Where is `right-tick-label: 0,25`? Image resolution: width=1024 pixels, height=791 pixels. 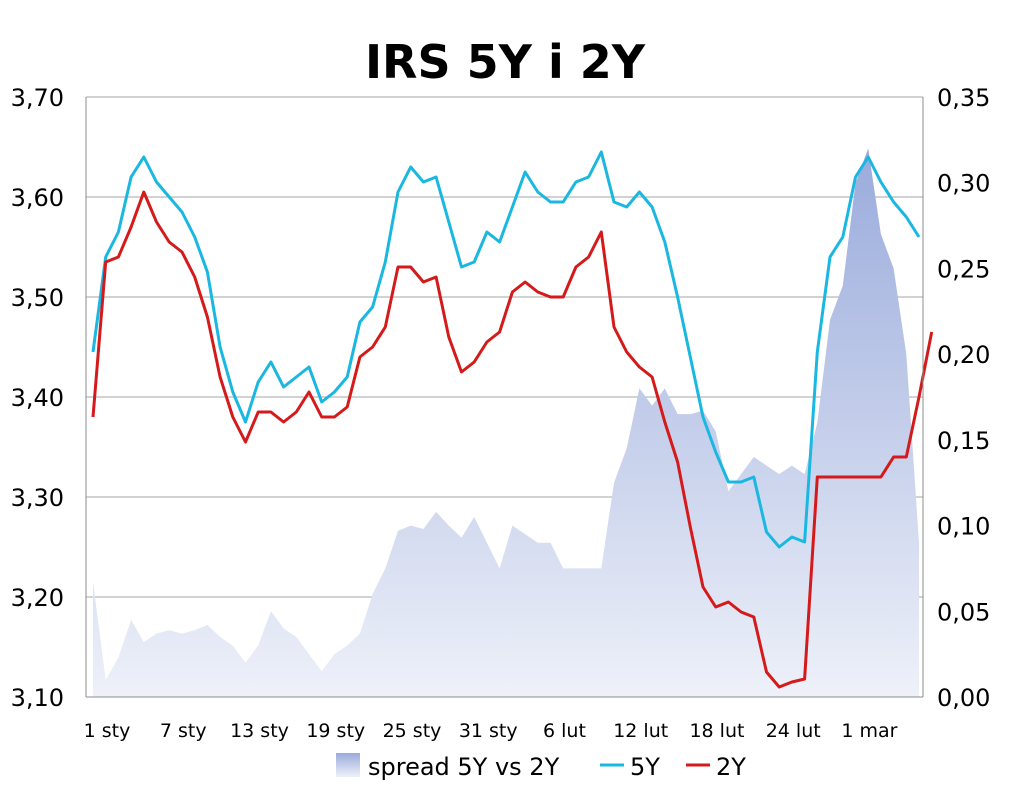
right-tick-label: 0,25 is located at coordinates (963, 269).